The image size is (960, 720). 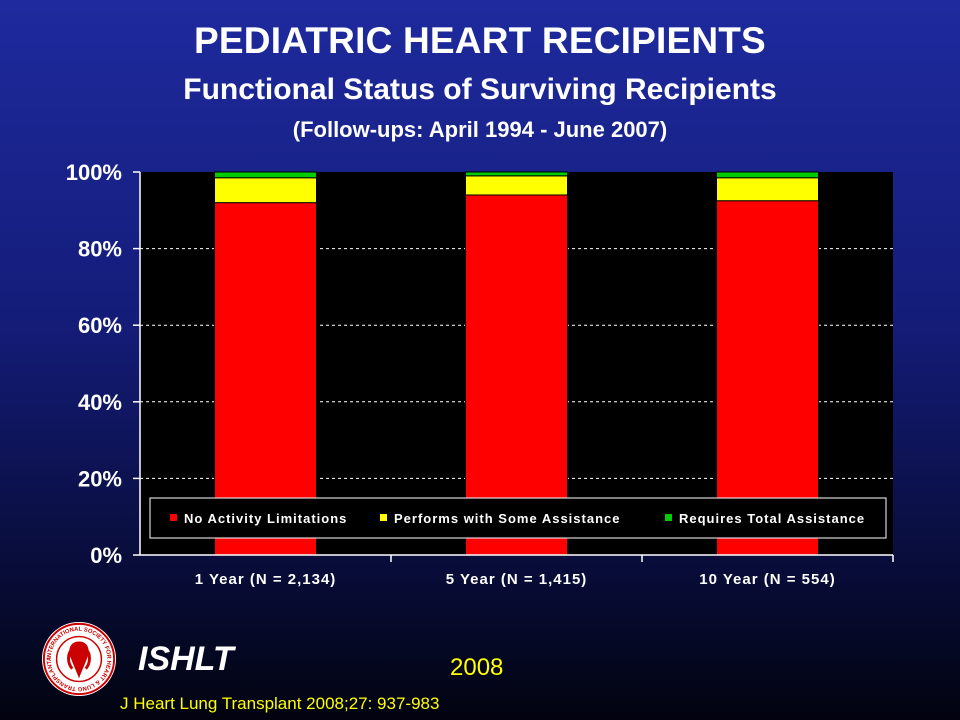 I want to click on x-tick-label: 5 Year (N = 1,415), so click(x=517, y=579).